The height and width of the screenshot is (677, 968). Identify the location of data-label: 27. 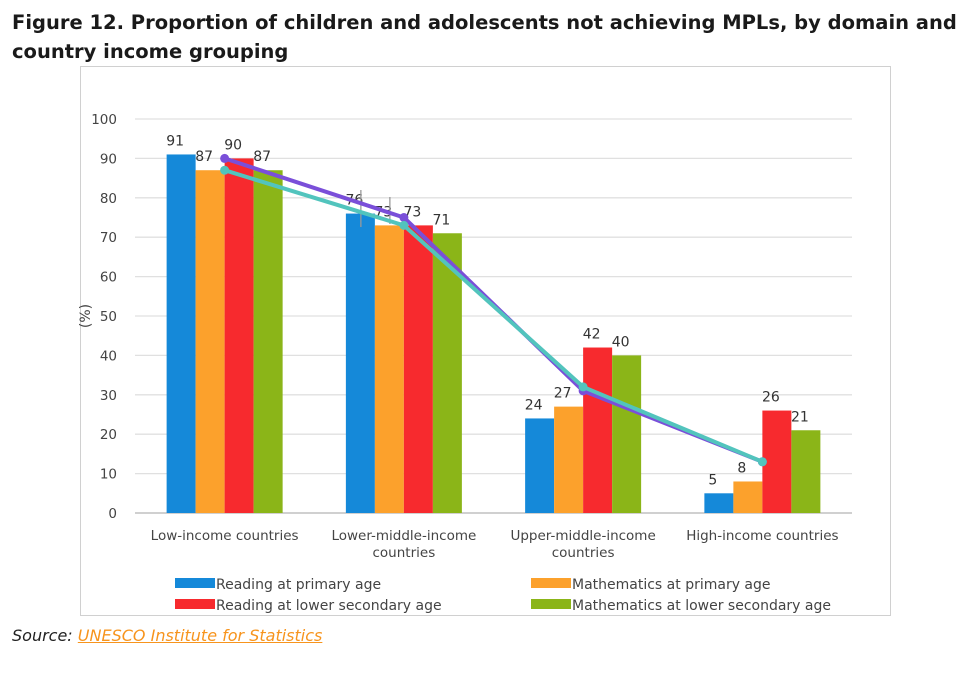
(563, 394).